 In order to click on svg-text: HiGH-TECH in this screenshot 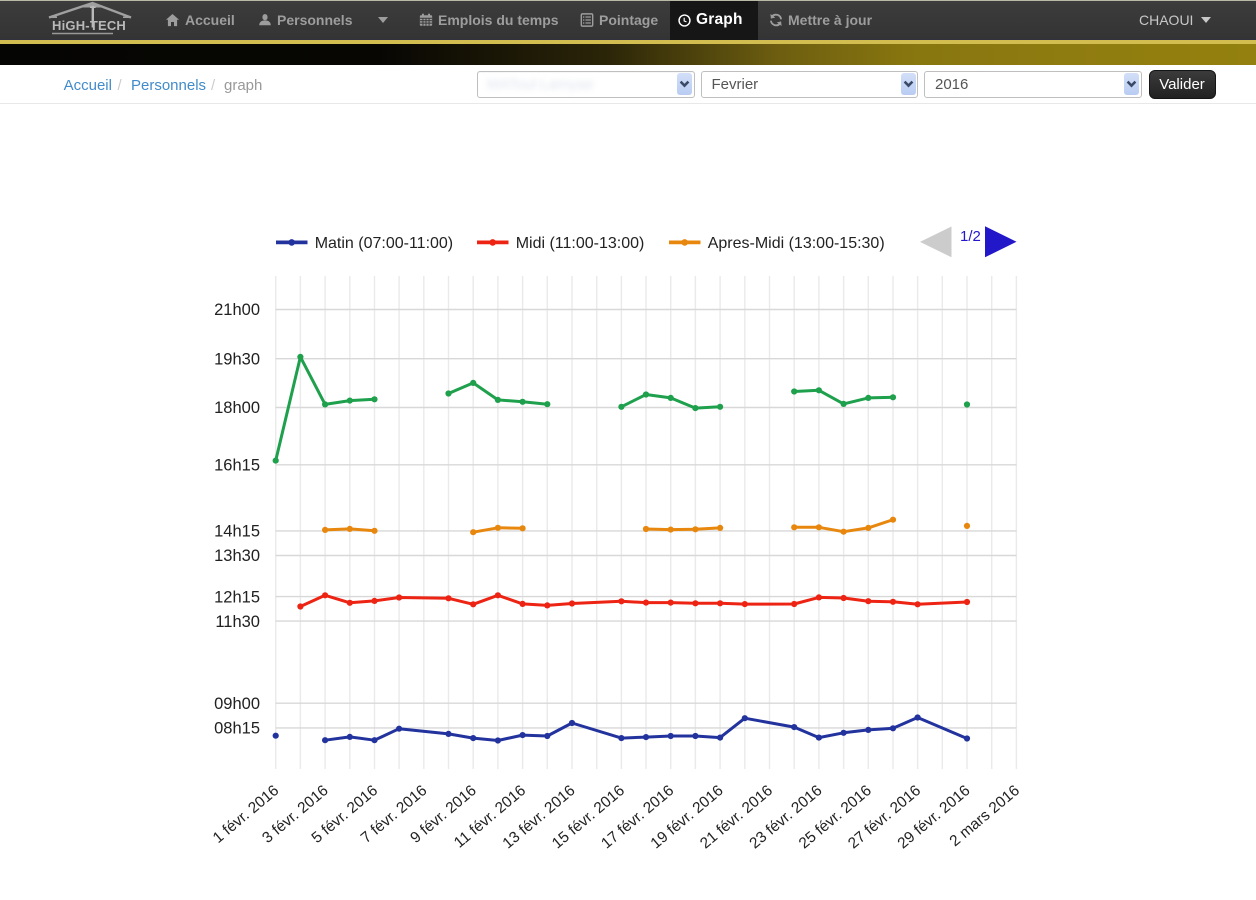, I will do `click(89, 25)`.